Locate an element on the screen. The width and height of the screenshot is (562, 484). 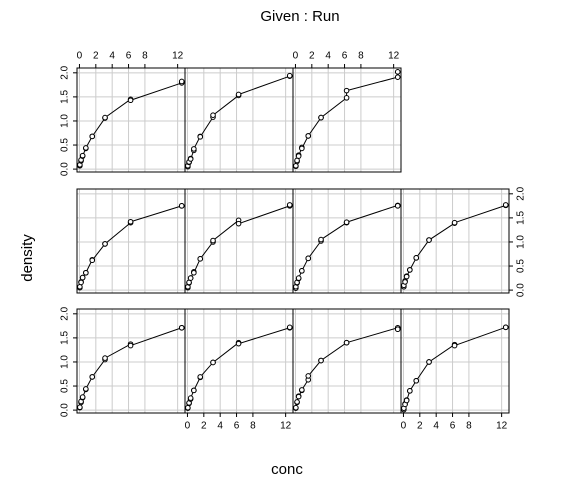
y-tick-label: 0.0 is located at coordinates (65, 410).